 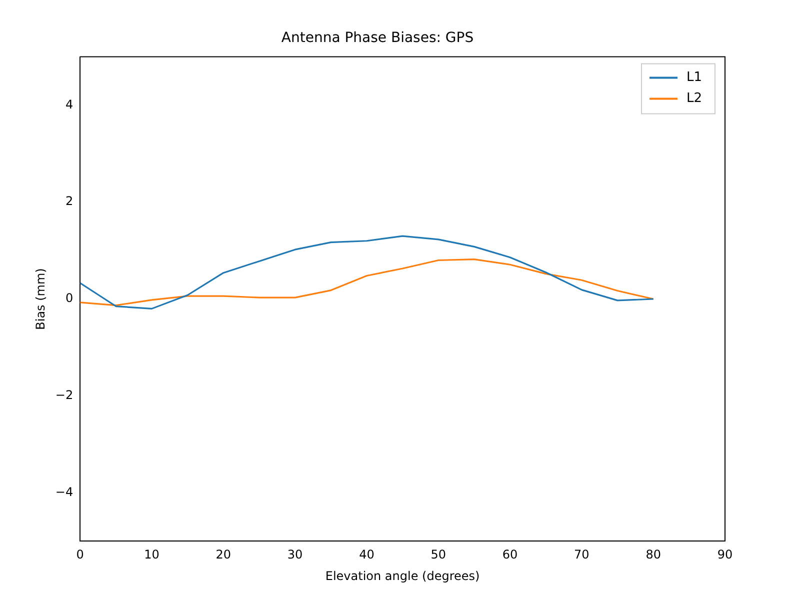 What do you see at coordinates (64, 395) in the screenshot?
I see `y-tick-label: −2` at bounding box center [64, 395].